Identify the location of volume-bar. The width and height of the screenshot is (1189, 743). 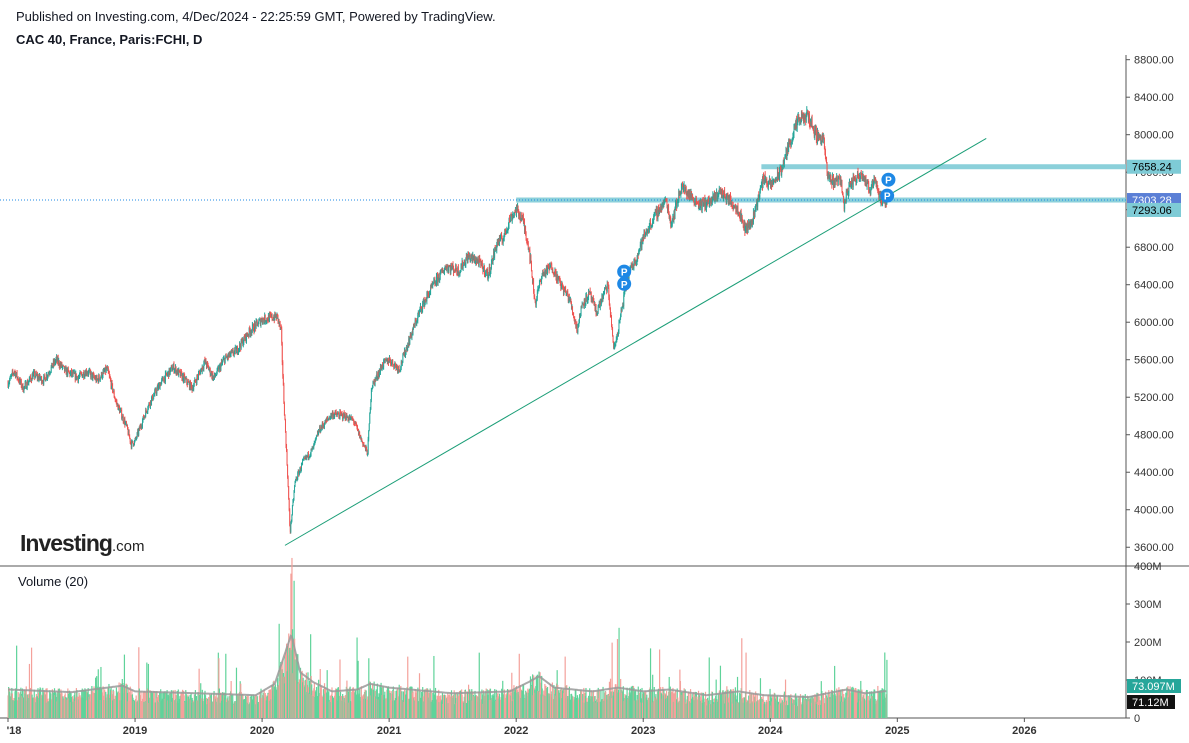
(760, 698).